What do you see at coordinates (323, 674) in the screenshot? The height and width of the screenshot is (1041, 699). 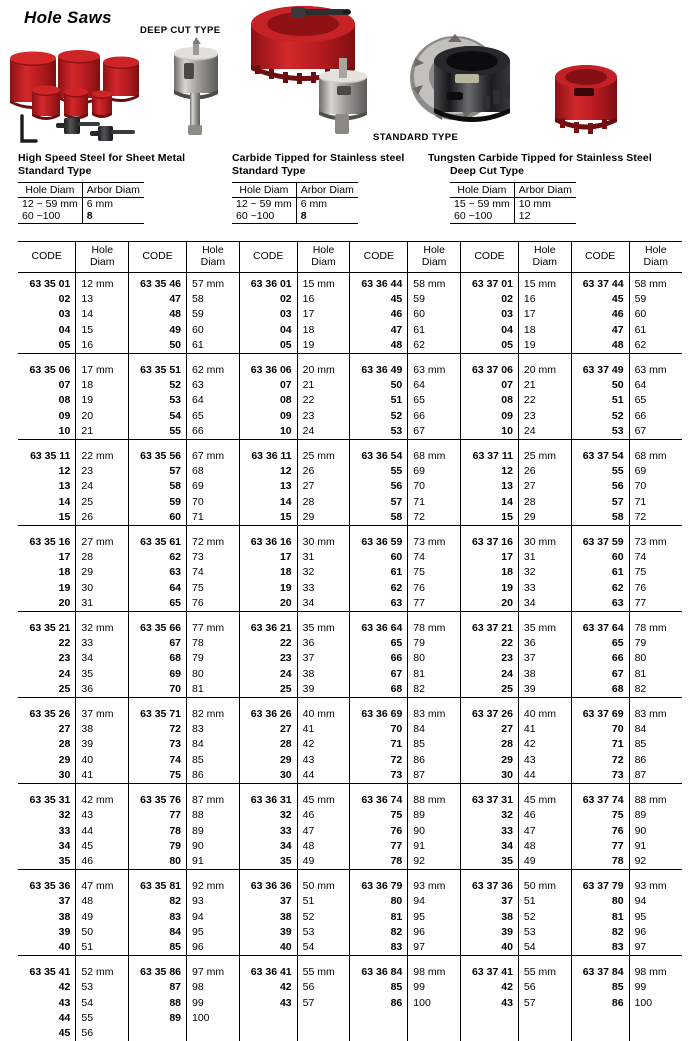 I see `cell-hole-diam: 38` at bounding box center [323, 674].